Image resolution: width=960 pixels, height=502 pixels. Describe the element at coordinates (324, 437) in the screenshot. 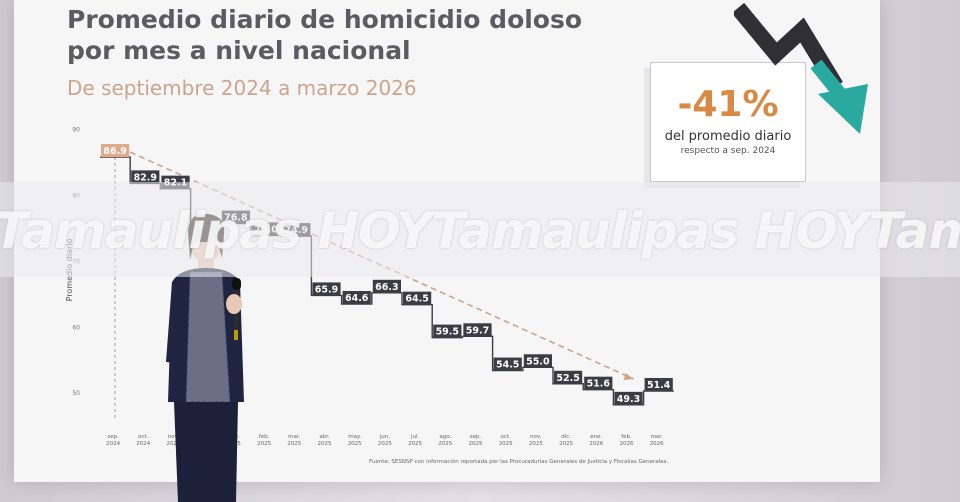

I see `x-tick-month: abr.` at that location.